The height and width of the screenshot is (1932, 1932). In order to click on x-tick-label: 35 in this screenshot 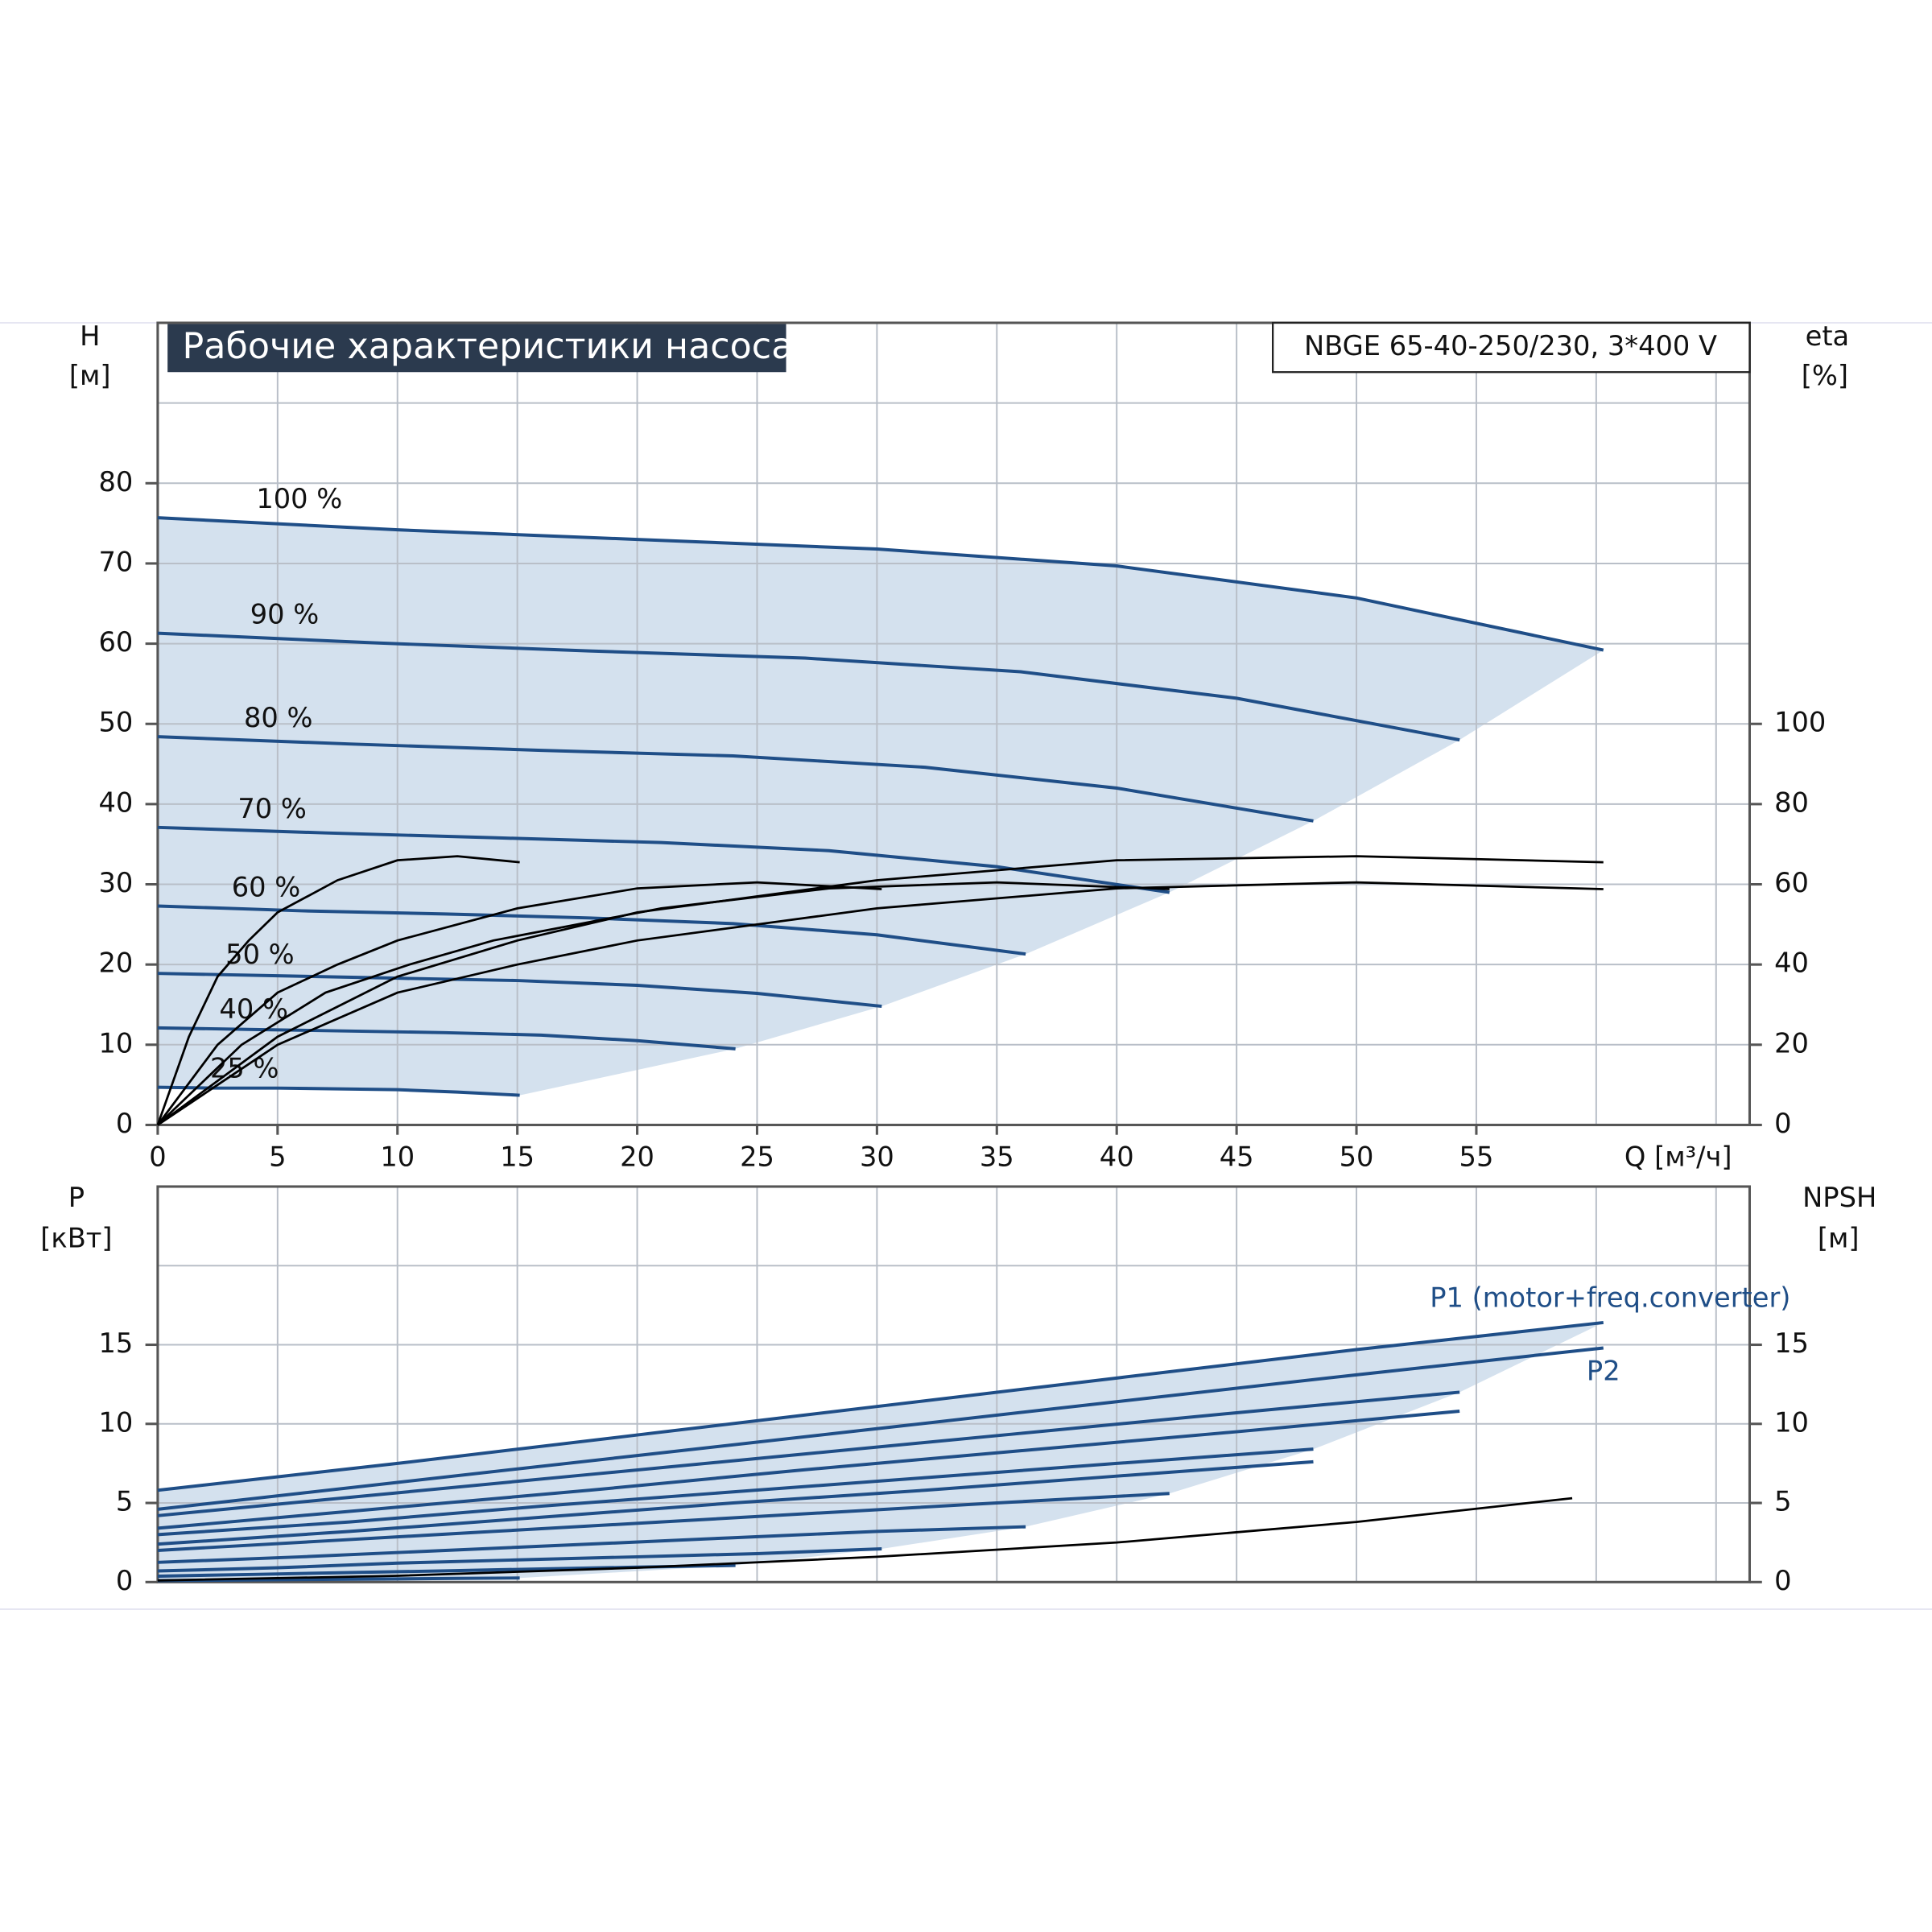, I will do `click(997, 1156)`.